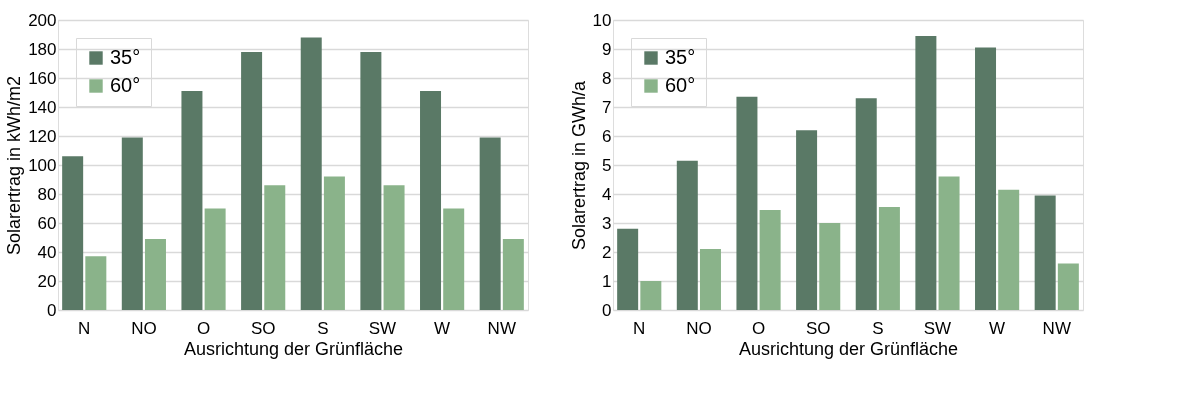 The width and height of the screenshot is (1178, 410). Describe the element at coordinates (607, 107) in the screenshot. I see `y-tick-label: 7` at that location.